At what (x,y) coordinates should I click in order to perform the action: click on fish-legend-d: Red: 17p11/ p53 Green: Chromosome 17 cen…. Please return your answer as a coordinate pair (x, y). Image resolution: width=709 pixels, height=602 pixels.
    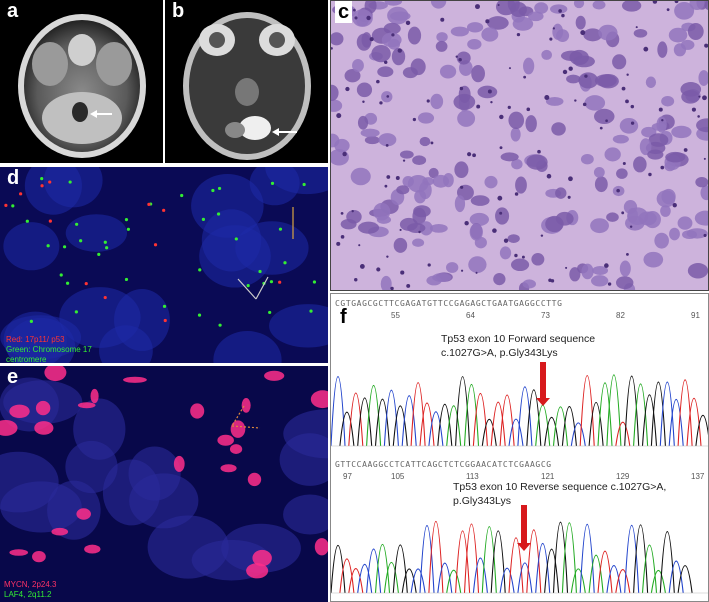
    Looking at the image, I should click on (49, 349).